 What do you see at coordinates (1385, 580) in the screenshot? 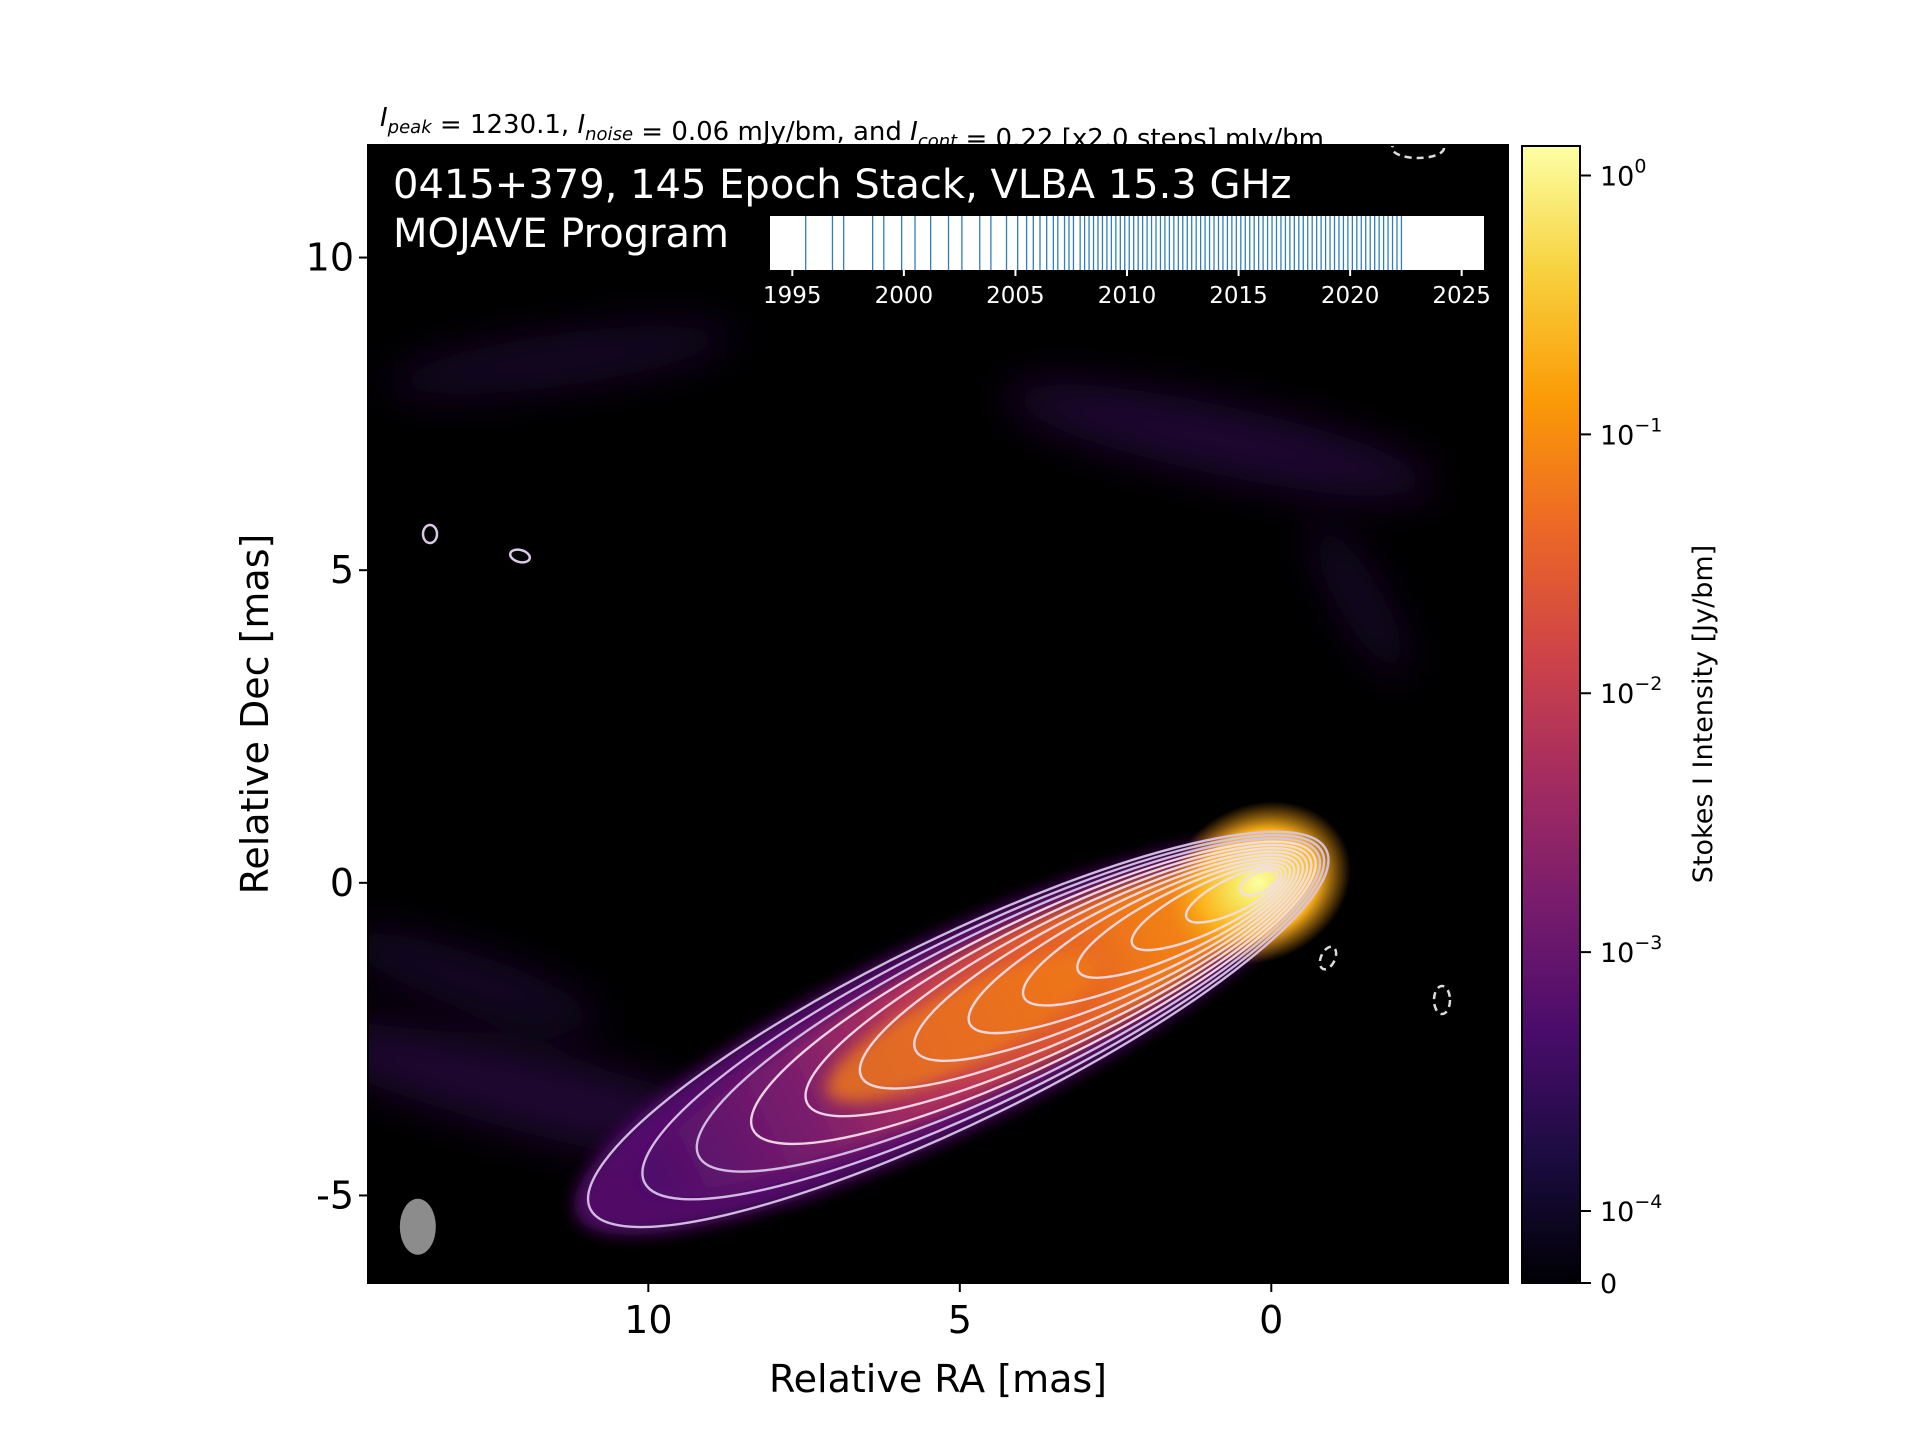
I see `negative-contours` at bounding box center [1385, 580].